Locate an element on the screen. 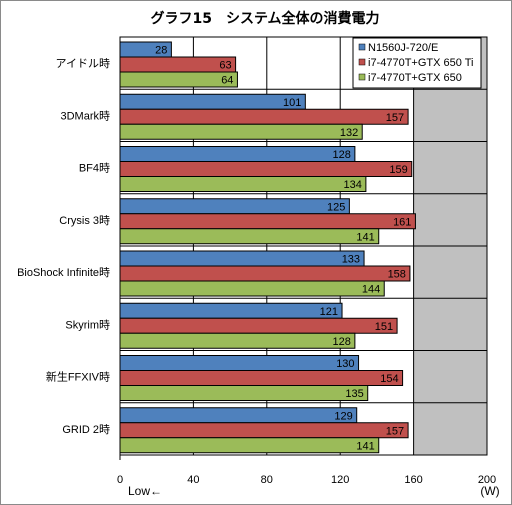  data-label: 125 is located at coordinates (336, 207).